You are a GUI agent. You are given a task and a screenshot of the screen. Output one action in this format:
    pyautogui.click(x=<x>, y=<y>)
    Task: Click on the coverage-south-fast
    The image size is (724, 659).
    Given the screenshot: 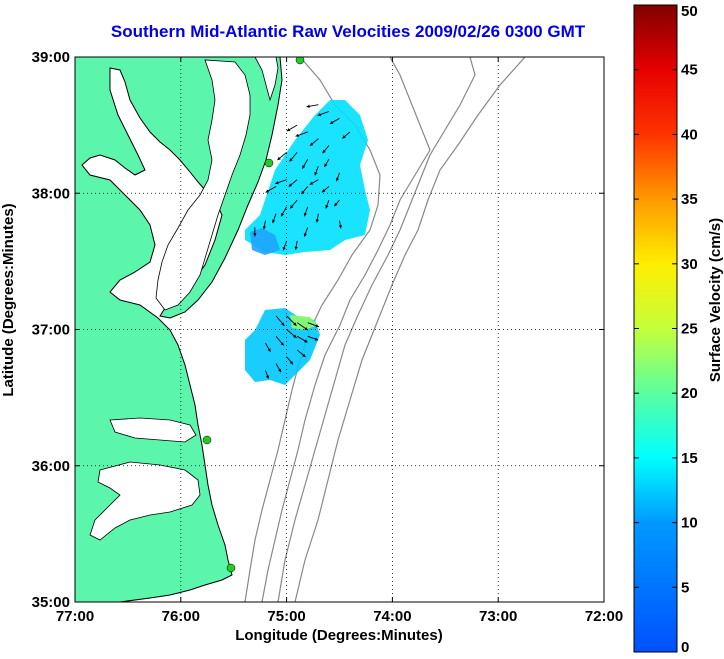 What is the action you would take?
    pyautogui.click(x=304, y=322)
    